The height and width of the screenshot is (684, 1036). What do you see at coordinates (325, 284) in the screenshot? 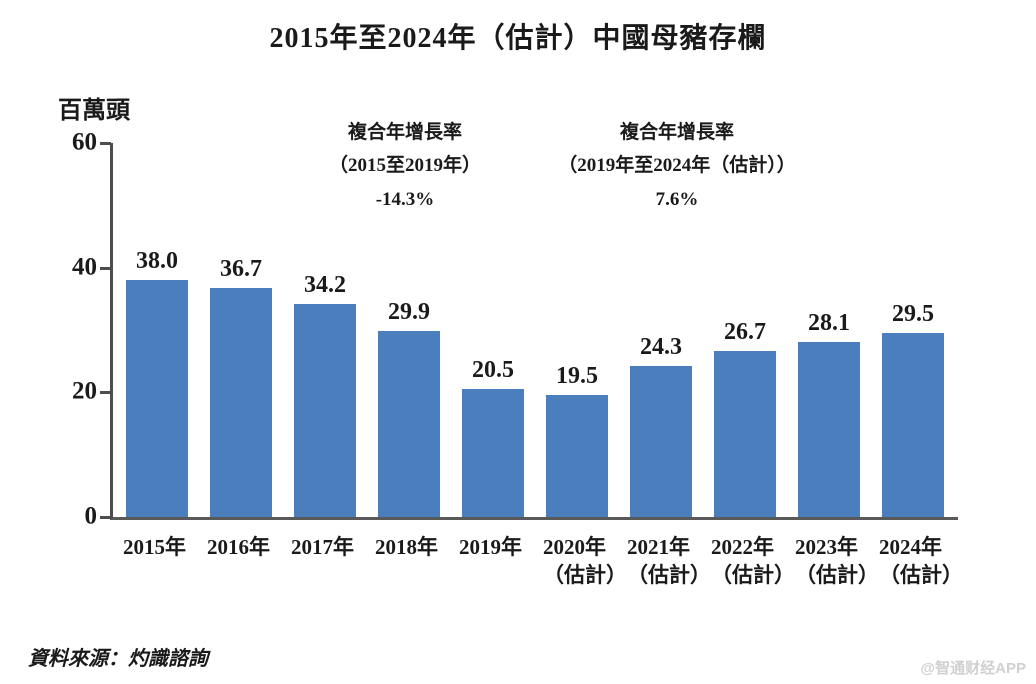
I see `bar-value-label: 34.2` at bounding box center [325, 284].